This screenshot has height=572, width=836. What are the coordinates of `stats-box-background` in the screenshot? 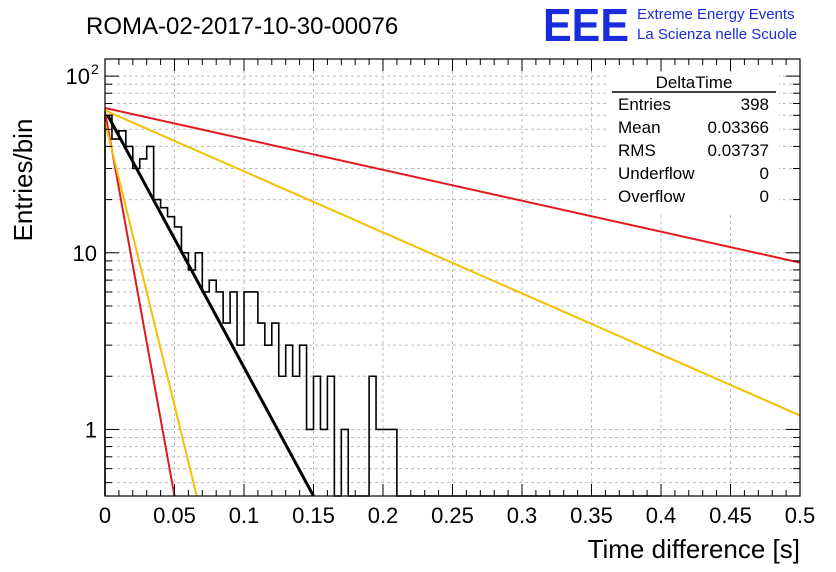 It's located at (694, 142).